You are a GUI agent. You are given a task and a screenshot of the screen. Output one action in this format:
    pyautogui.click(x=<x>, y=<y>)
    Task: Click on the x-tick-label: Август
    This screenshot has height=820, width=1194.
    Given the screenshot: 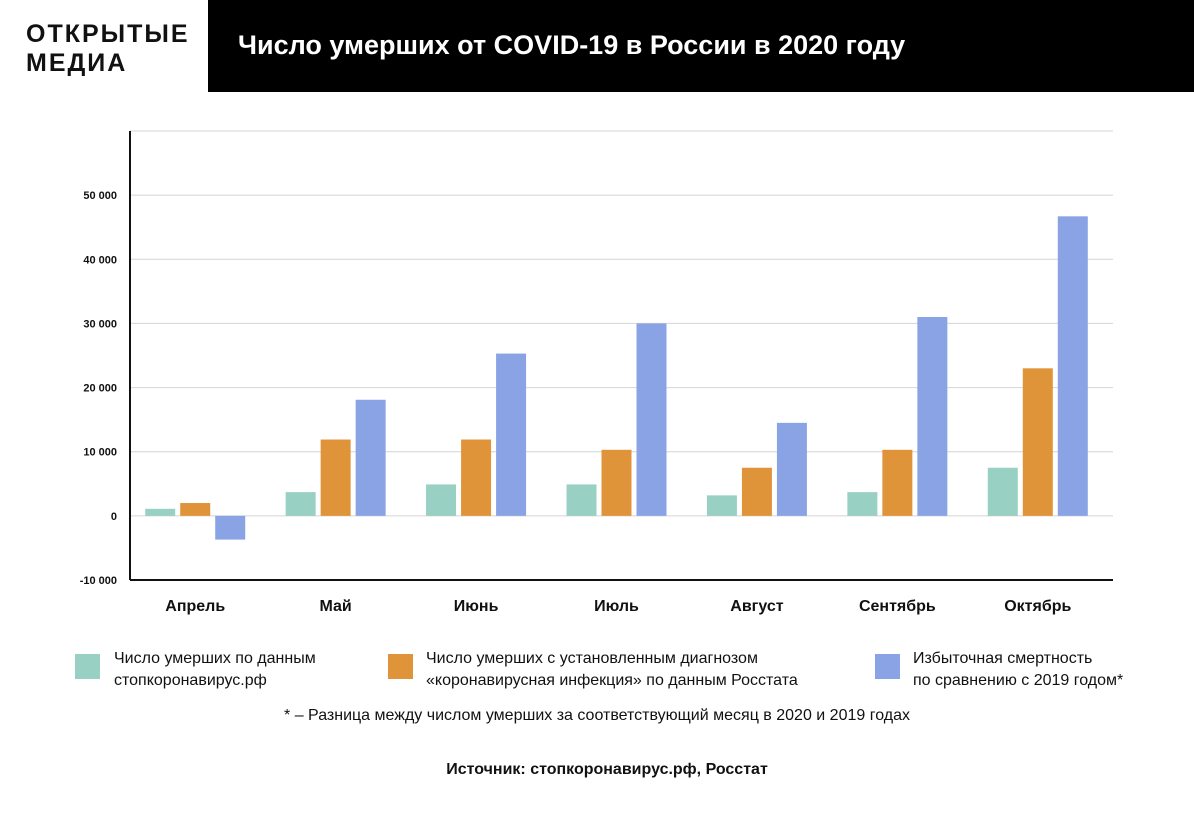 What is the action you would take?
    pyautogui.click(x=756, y=606)
    